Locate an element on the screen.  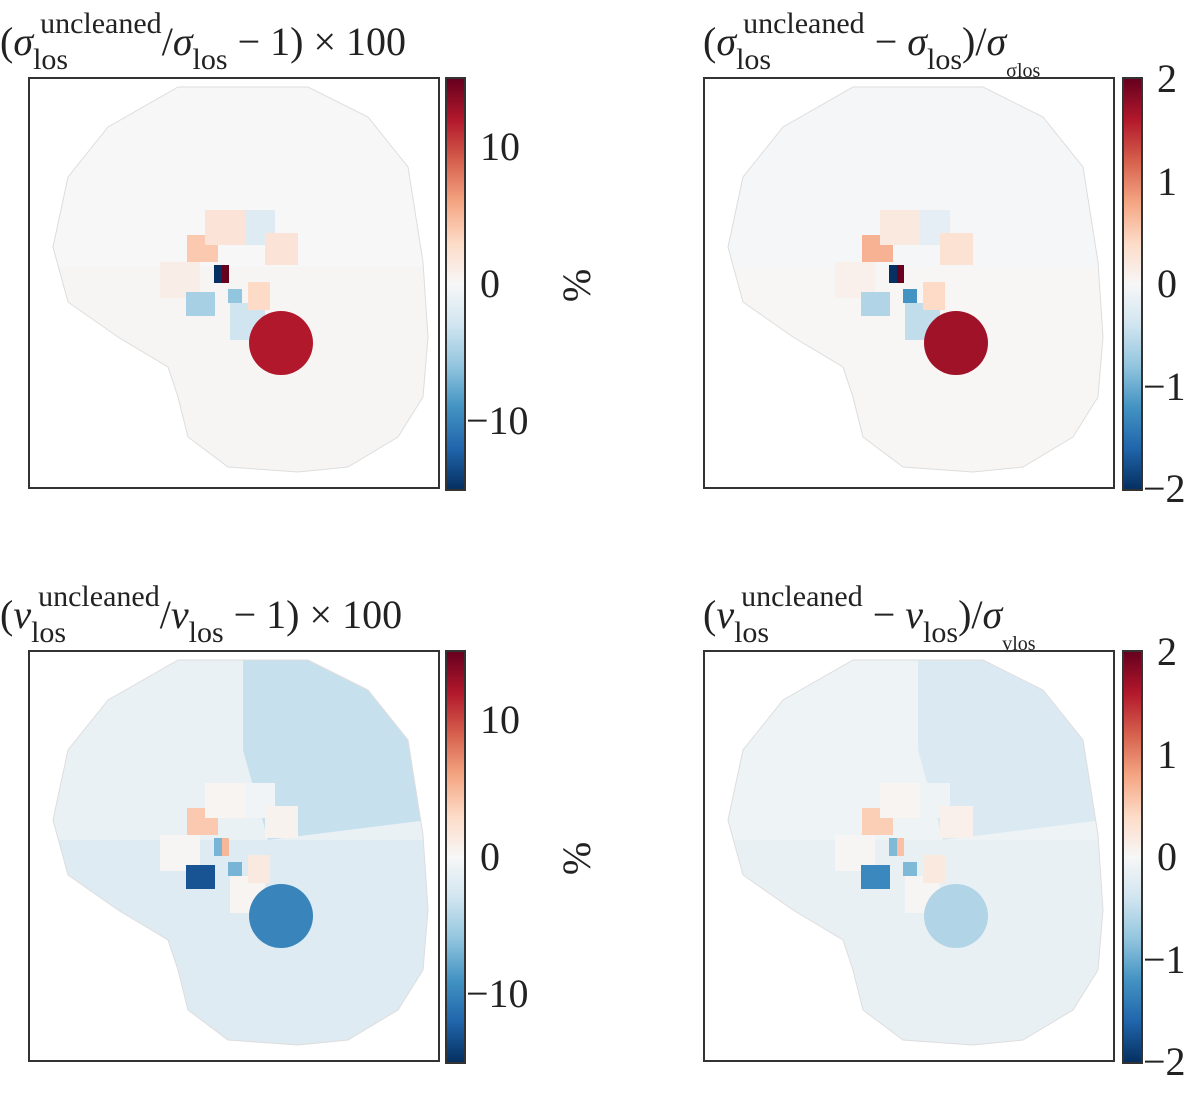
colorbar-tick-label: 10 is located at coordinates (500, 147).